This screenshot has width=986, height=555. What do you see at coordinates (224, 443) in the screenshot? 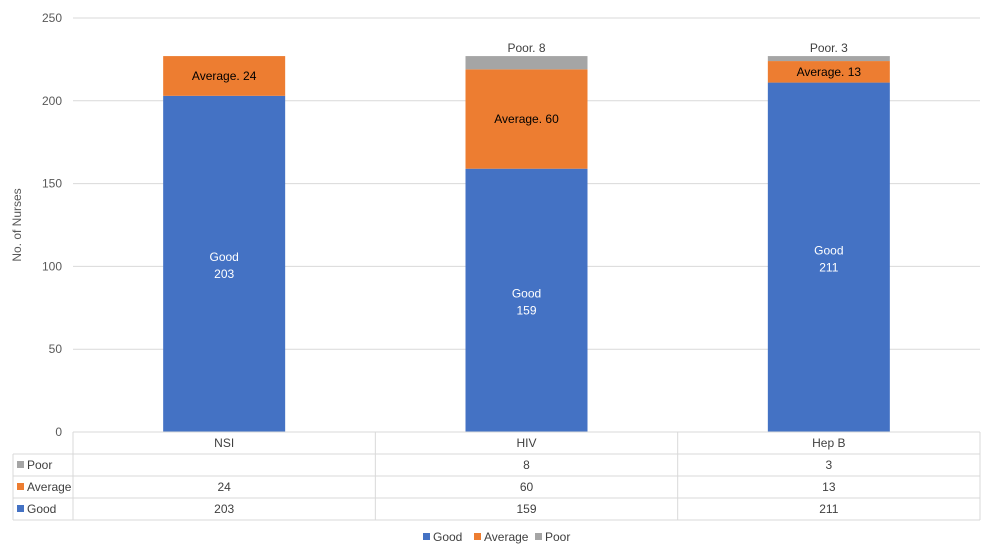
I see `x-category-label: NSI` at bounding box center [224, 443].